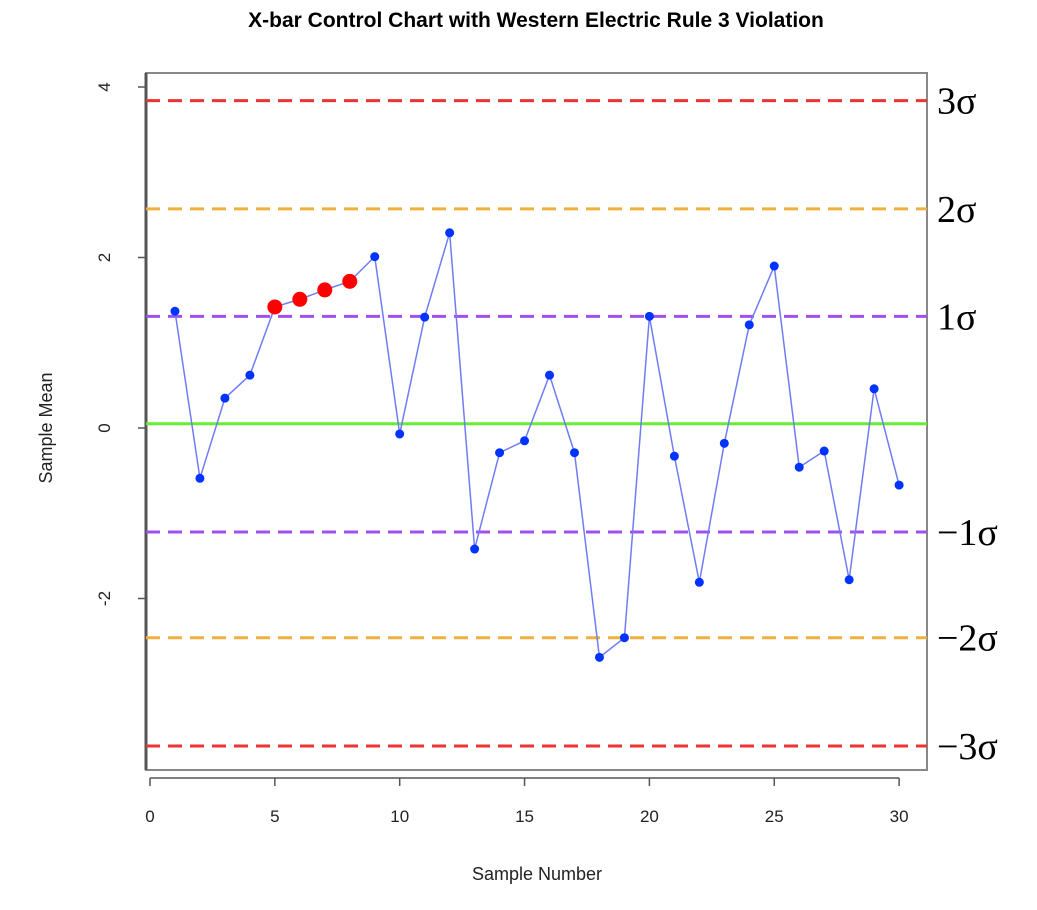 This screenshot has height=910, width=1037. I want to click on y-tick-label: 2, so click(104, 257).